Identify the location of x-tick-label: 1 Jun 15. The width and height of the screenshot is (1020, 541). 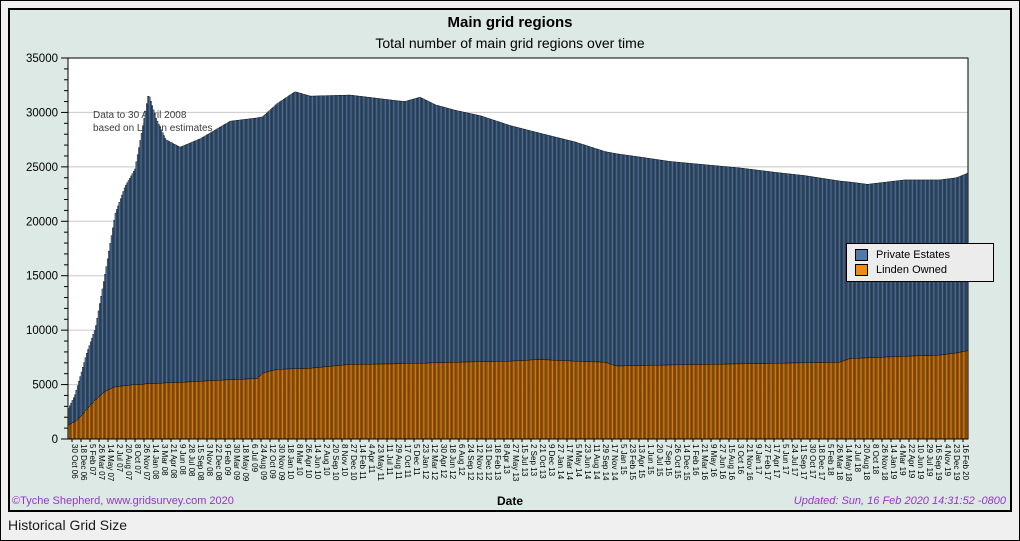
(650, 459).